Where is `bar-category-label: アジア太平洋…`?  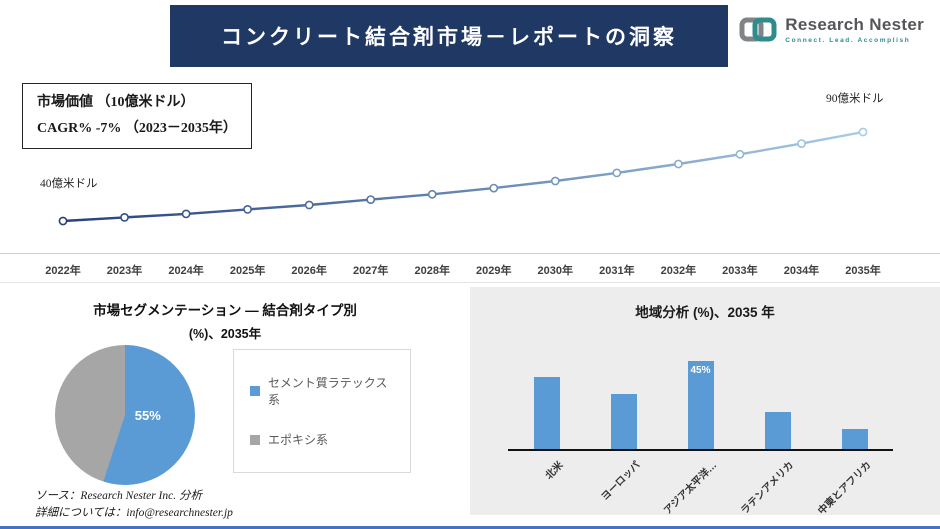
bar-category-label: アジア太平洋… is located at coordinates (691, 488).